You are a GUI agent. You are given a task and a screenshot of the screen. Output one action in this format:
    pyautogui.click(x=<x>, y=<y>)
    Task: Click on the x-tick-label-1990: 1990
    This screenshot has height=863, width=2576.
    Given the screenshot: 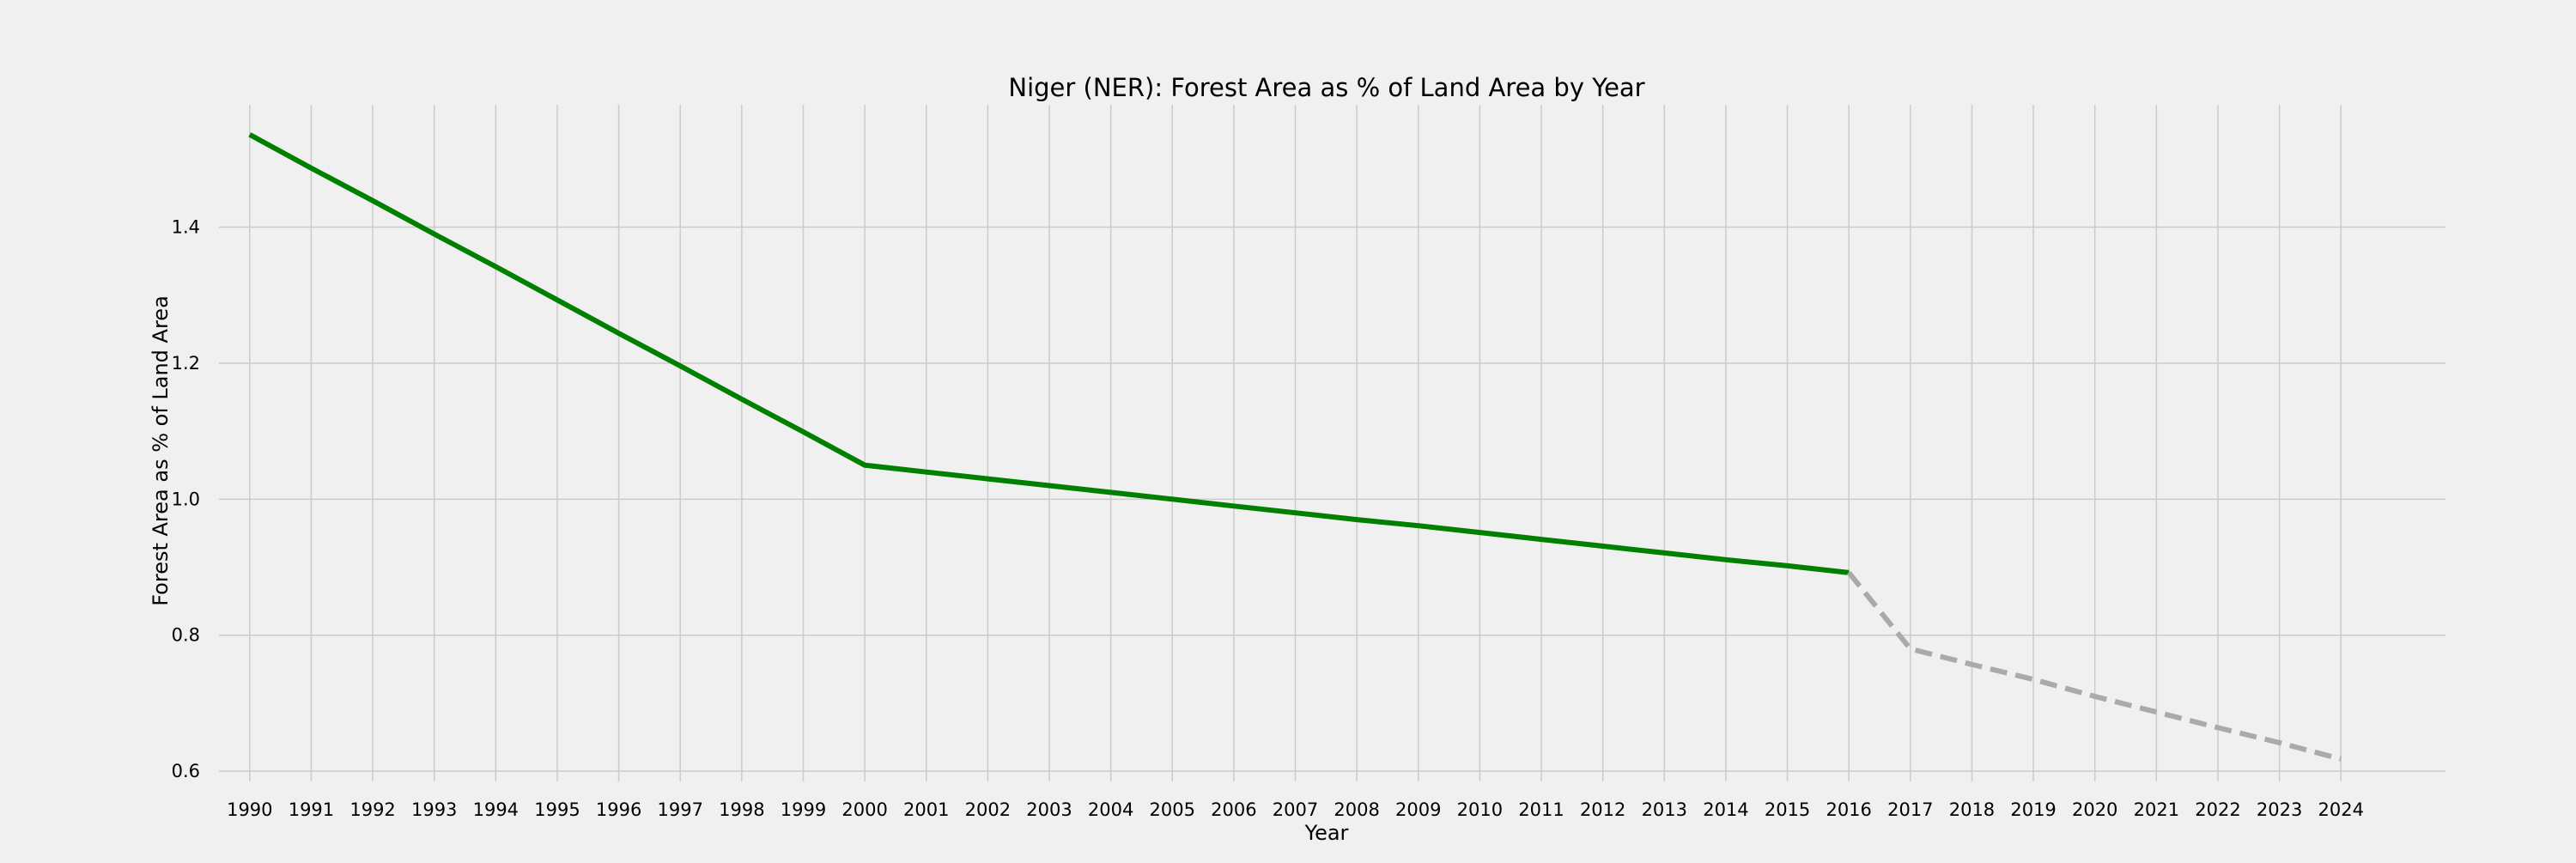 What is the action you would take?
    pyautogui.click(x=250, y=810)
    